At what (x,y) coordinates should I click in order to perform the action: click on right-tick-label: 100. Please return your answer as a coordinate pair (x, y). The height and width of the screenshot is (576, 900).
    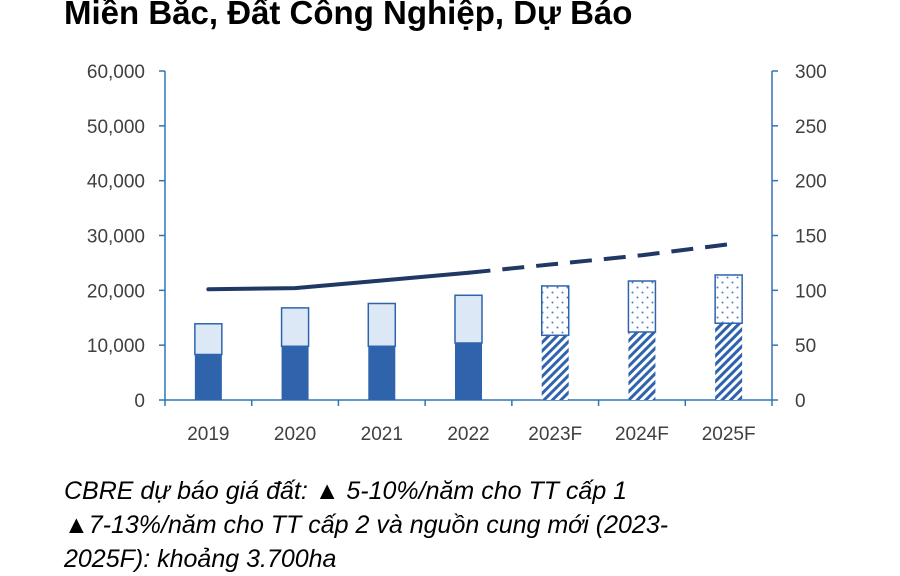
    Looking at the image, I should click on (811, 291).